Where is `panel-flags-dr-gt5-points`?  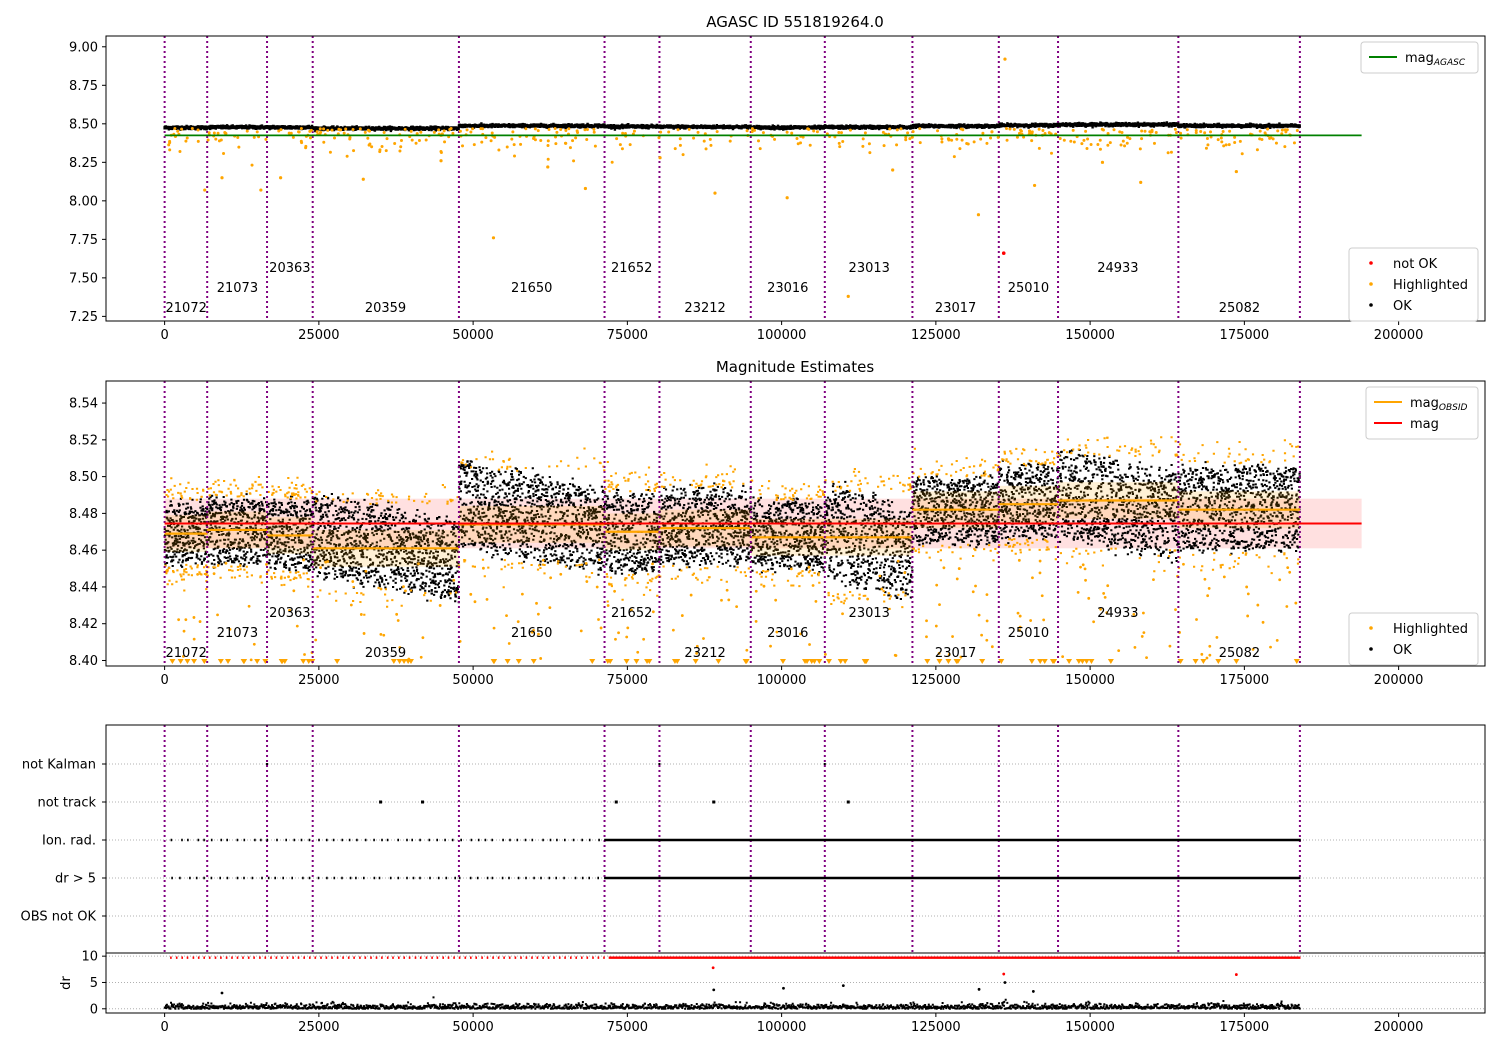
panel-flags-dr-gt5-points is located at coordinates (736, 878).